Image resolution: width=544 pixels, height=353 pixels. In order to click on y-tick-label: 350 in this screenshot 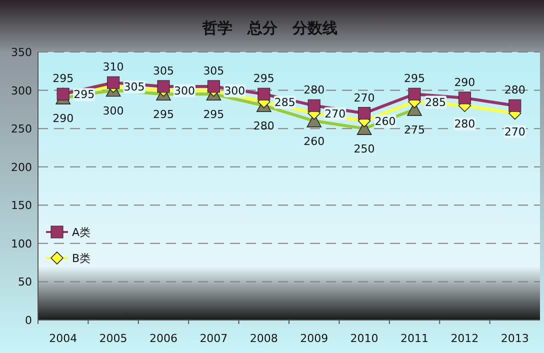, I will do `click(21, 52)`.